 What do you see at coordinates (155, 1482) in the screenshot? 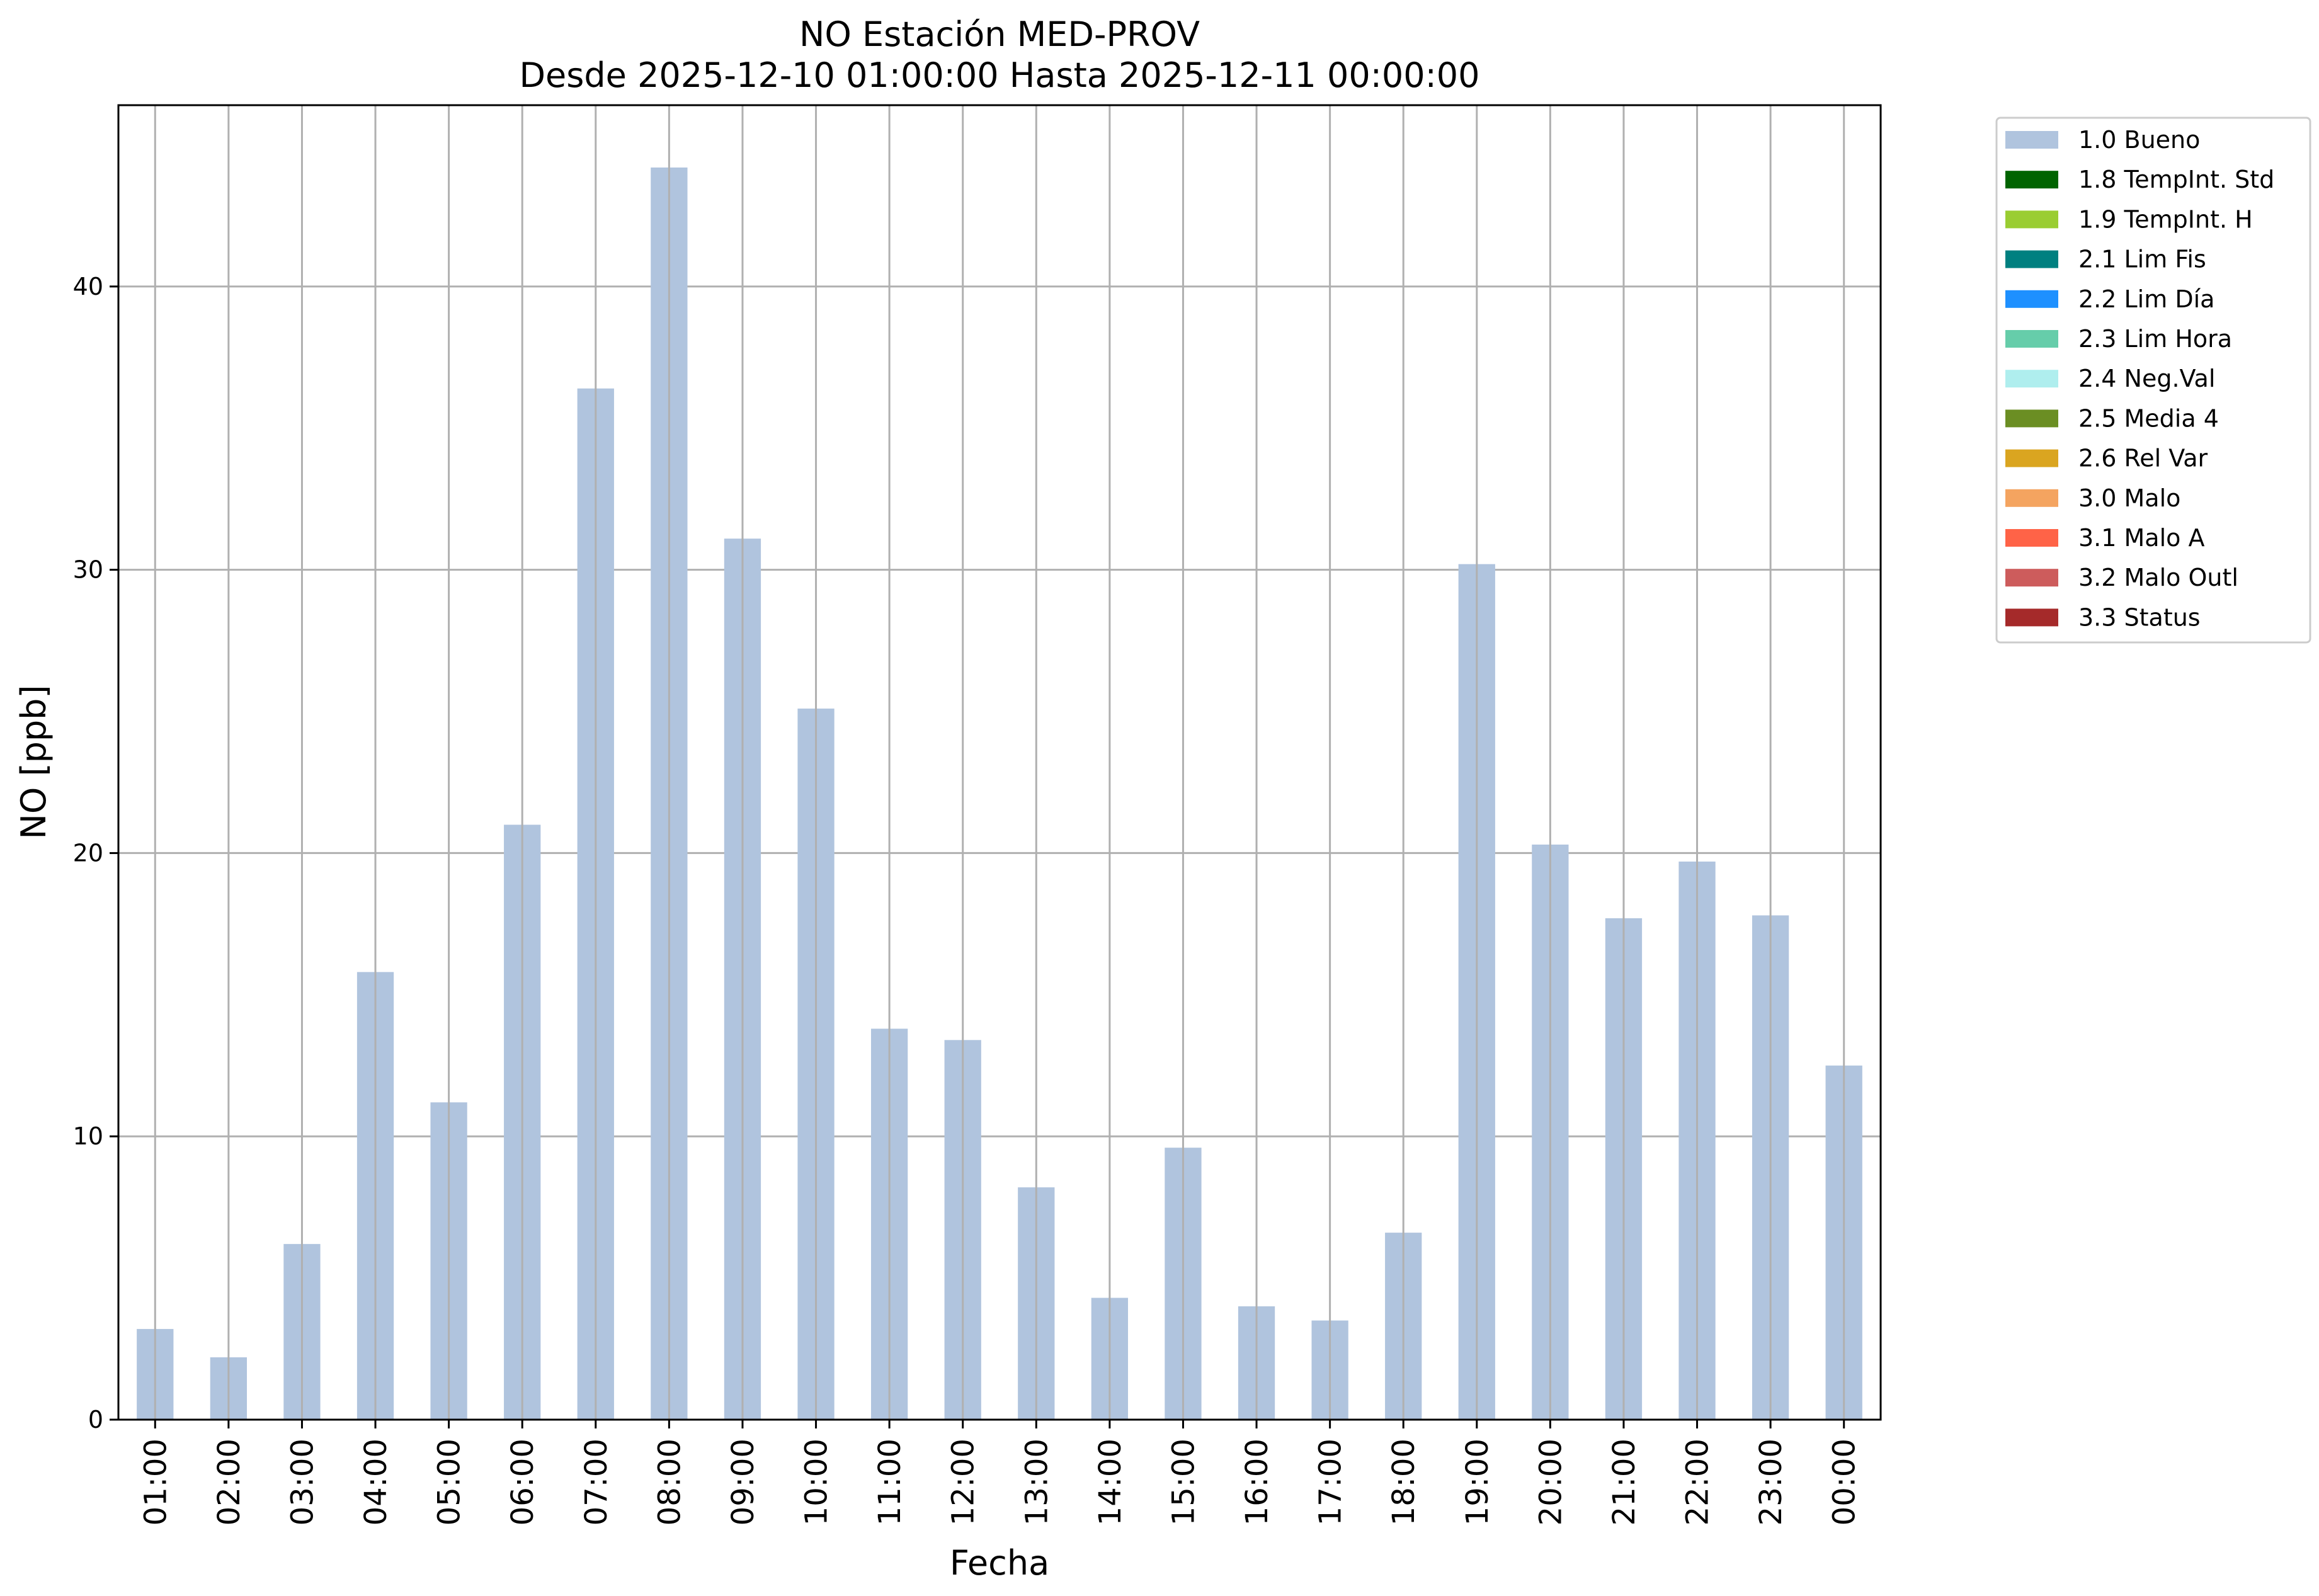
I see `x-tick-label: 01:00` at bounding box center [155, 1482].